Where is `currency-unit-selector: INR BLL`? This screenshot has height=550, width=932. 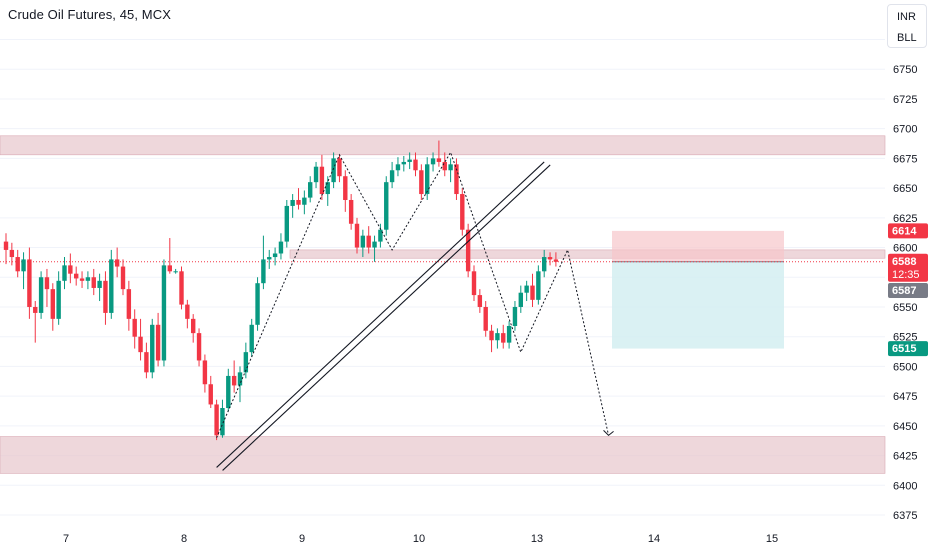
currency-unit-selector: INR BLL is located at coordinates (907, 26).